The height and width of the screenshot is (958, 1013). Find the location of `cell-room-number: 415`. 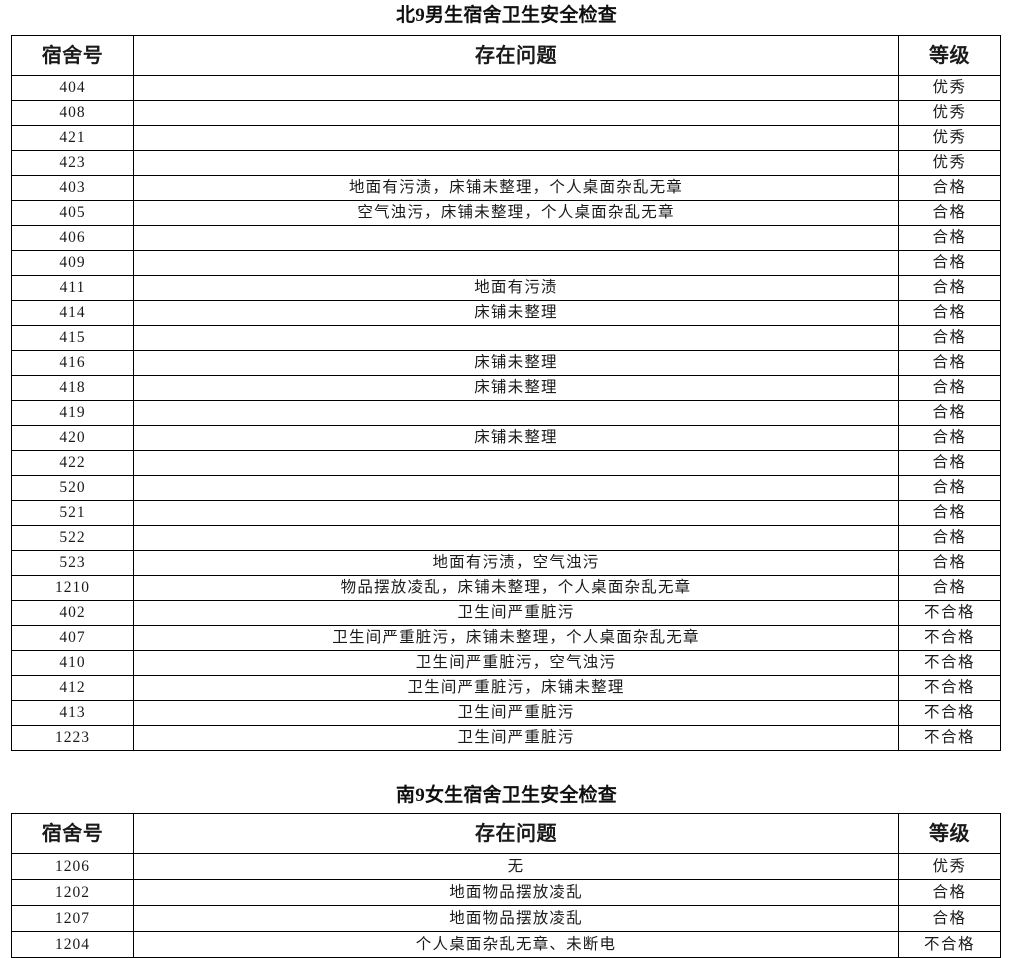

cell-room-number: 415 is located at coordinates (72, 338).